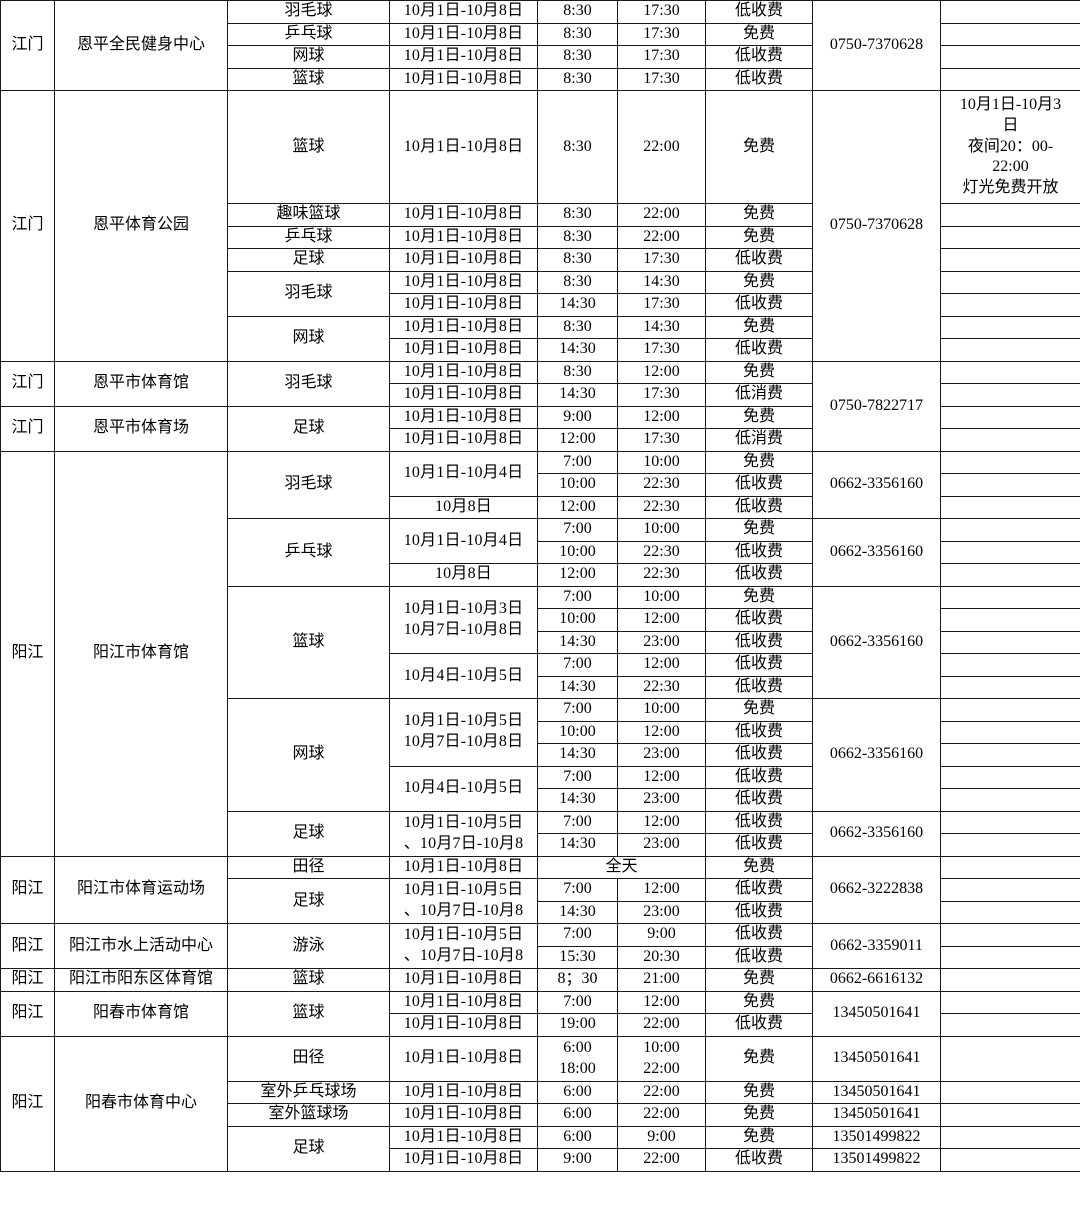  What do you see at coordinates (661, 957) in the screenshot?
I see `end-time-cell: 20:30` at bounding box center [661, 957].